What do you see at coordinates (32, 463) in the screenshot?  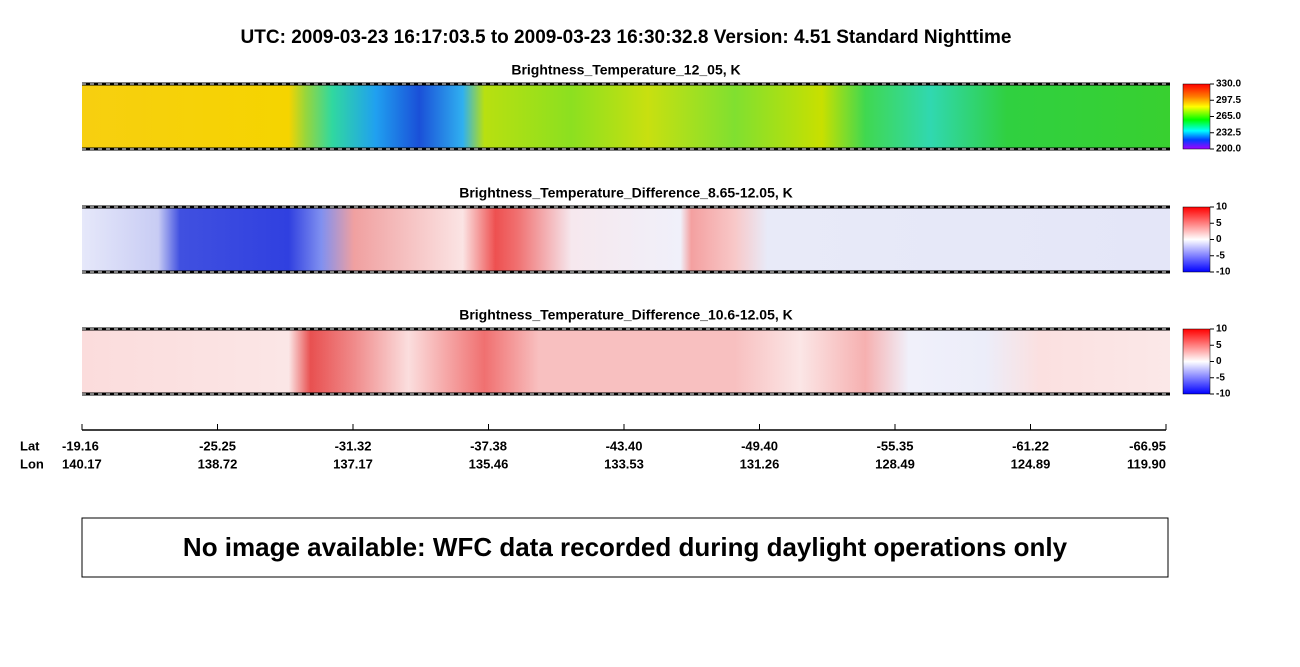 I see `lon-label: Lon` at bounding box center [32, 463].